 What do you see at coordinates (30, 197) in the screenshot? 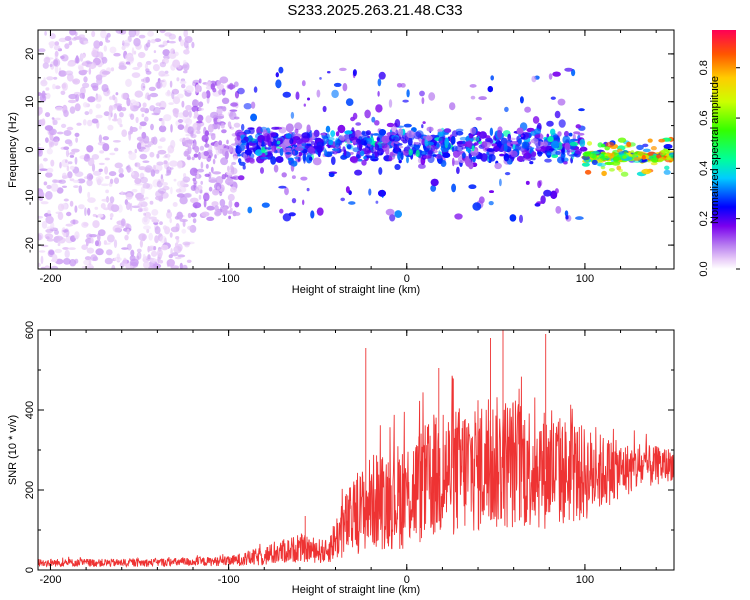
I see `y-tick-label: -10` at bounding box center [30, 197].